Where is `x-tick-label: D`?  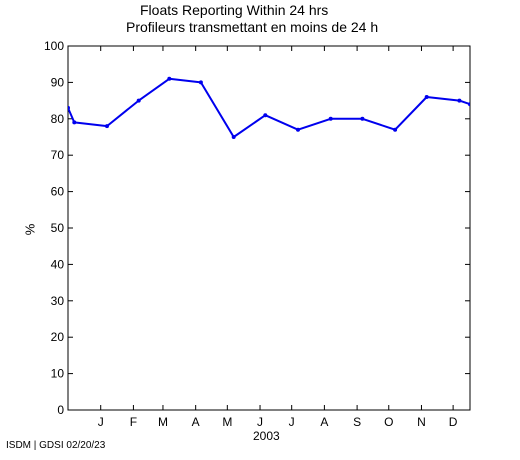
x-tick-label: D is located at coordinates (453, 422).